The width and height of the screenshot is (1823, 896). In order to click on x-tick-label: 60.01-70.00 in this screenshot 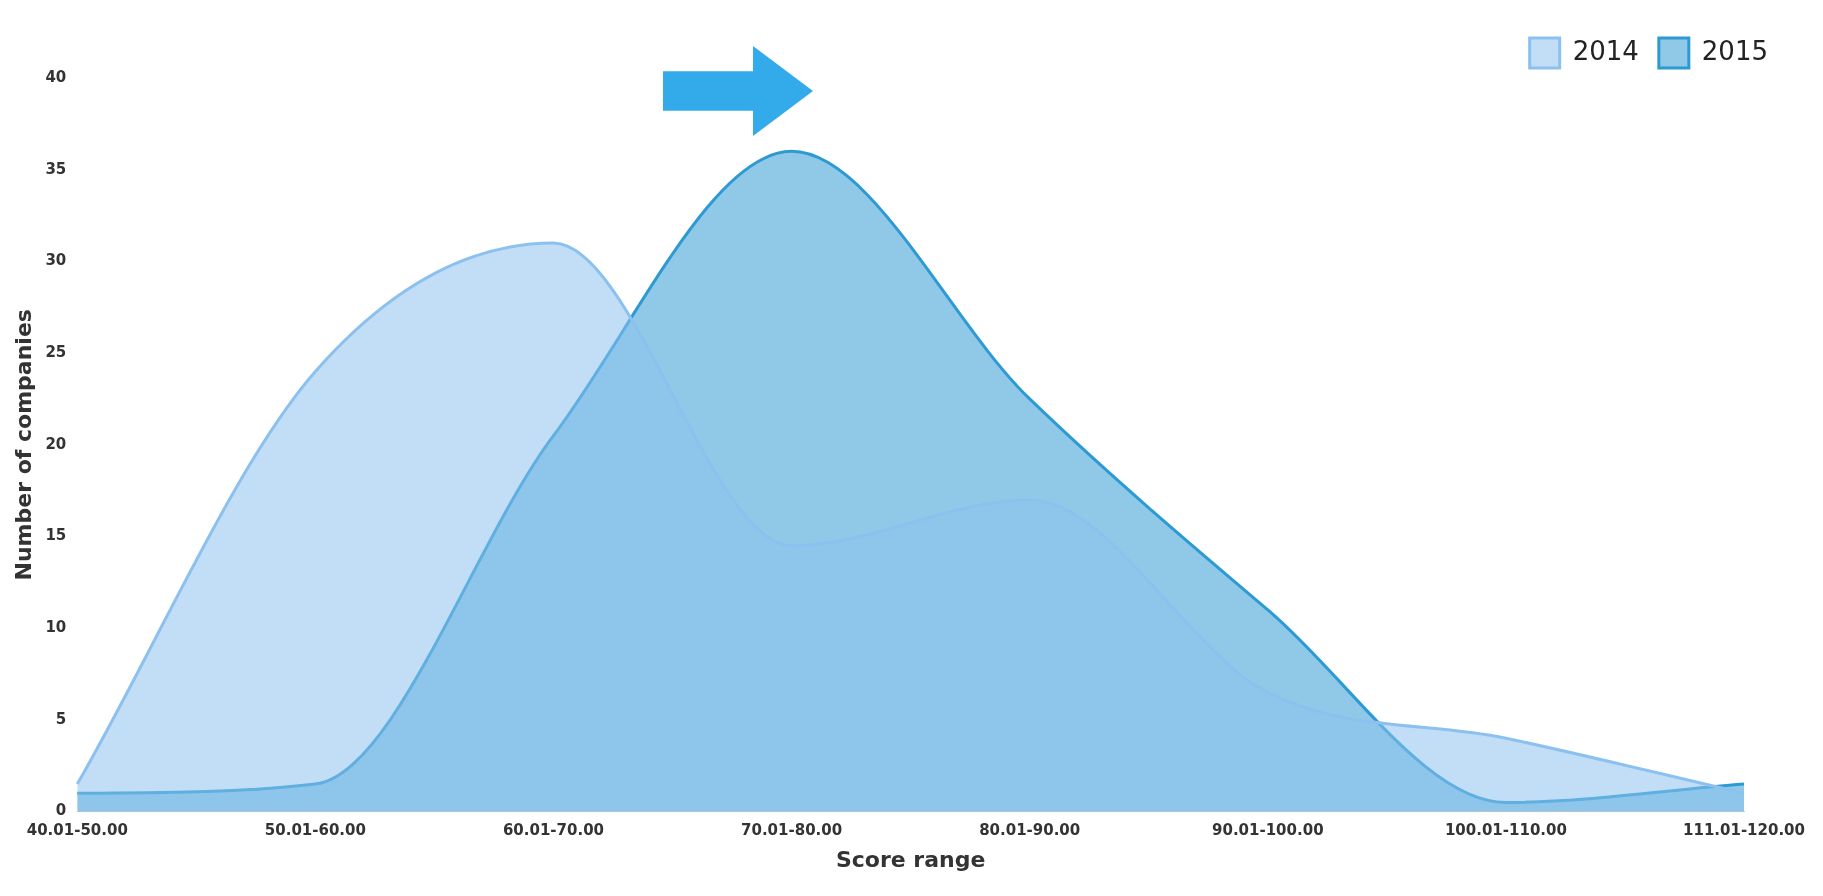, I will do `click(553, 830)`.